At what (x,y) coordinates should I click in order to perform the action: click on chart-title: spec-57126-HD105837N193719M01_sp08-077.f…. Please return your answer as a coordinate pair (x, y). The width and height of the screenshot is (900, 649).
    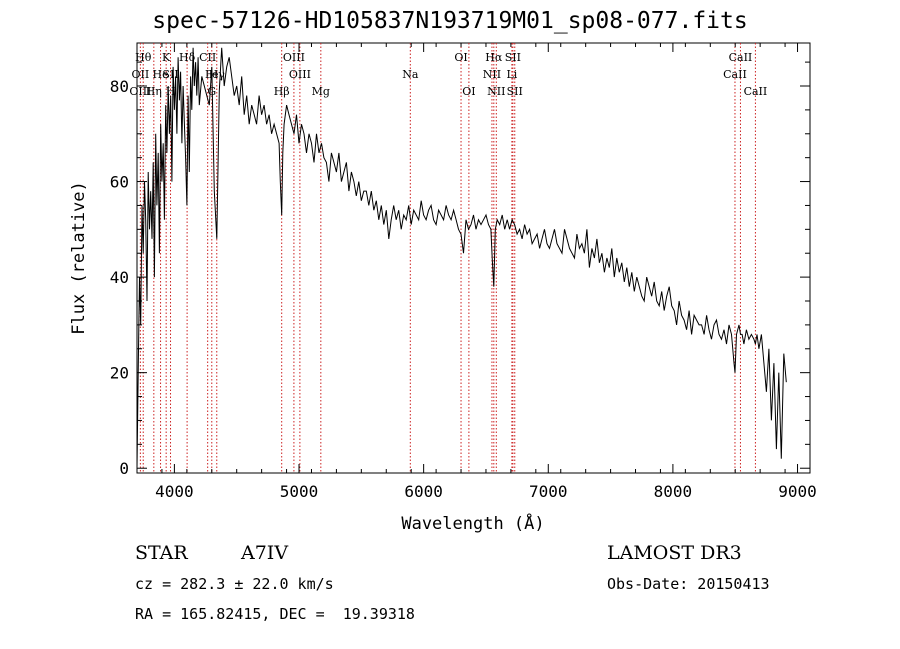
    Looking at the image, I should click on (450, 21).